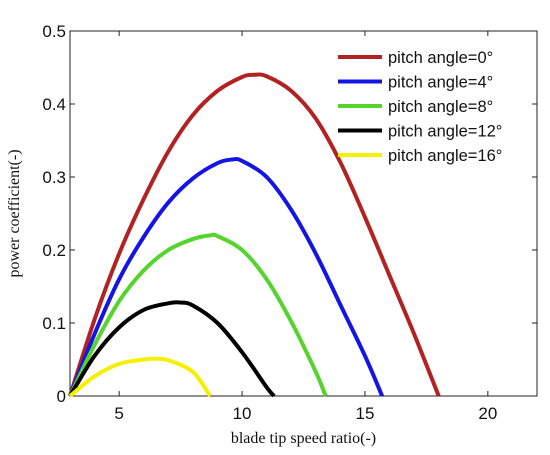 The image size is (550, 455). Describe the element at coordinates (487, 413) in the screenshot. I see `x-tick-label: 20` at that location.